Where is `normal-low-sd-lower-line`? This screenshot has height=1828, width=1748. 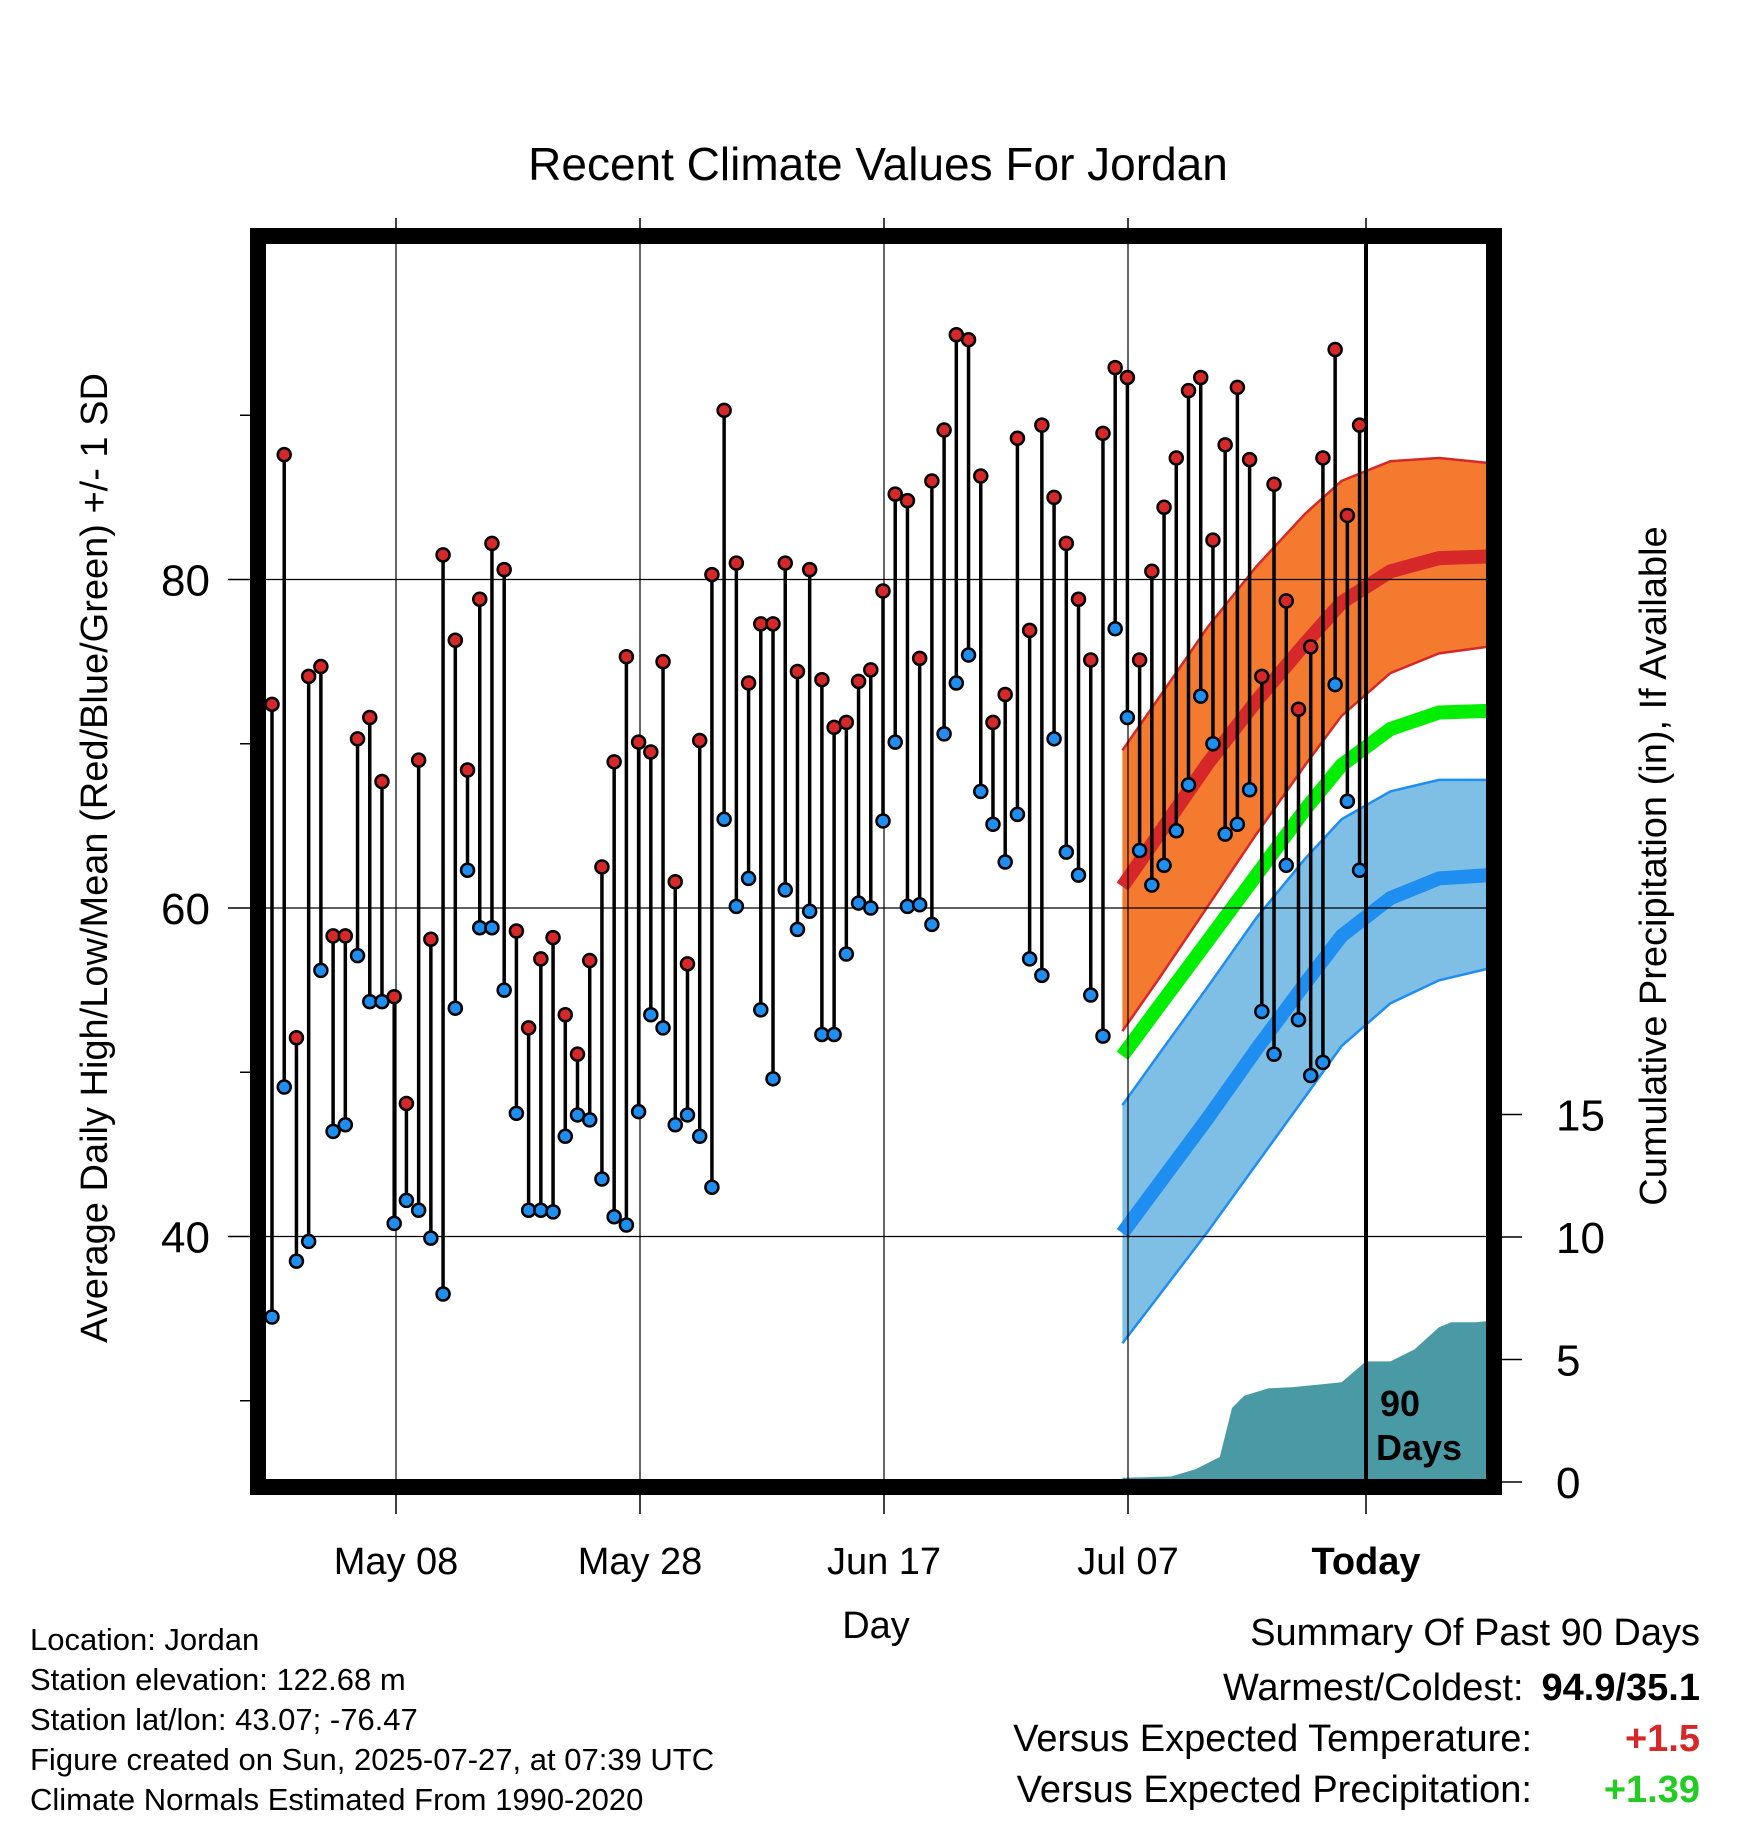 normal-low-sd-lower-line is located at coordinates (1304, 1156).